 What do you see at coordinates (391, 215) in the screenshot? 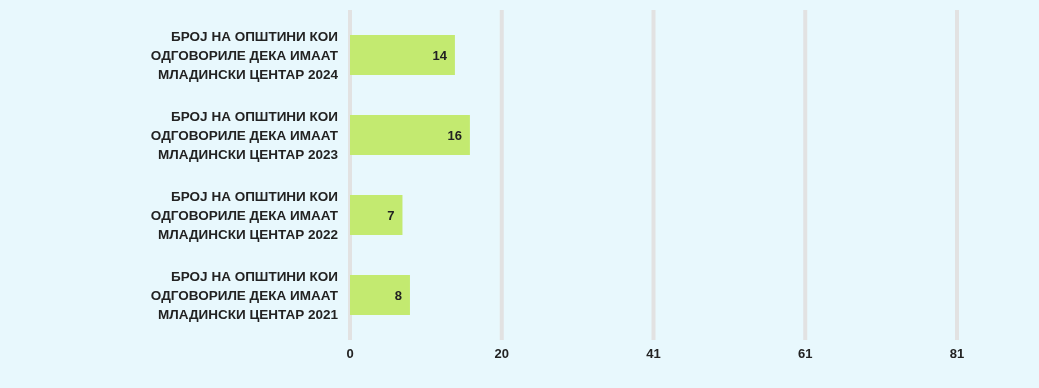
I see `data-label: 7` at bounding box center [391, 215].